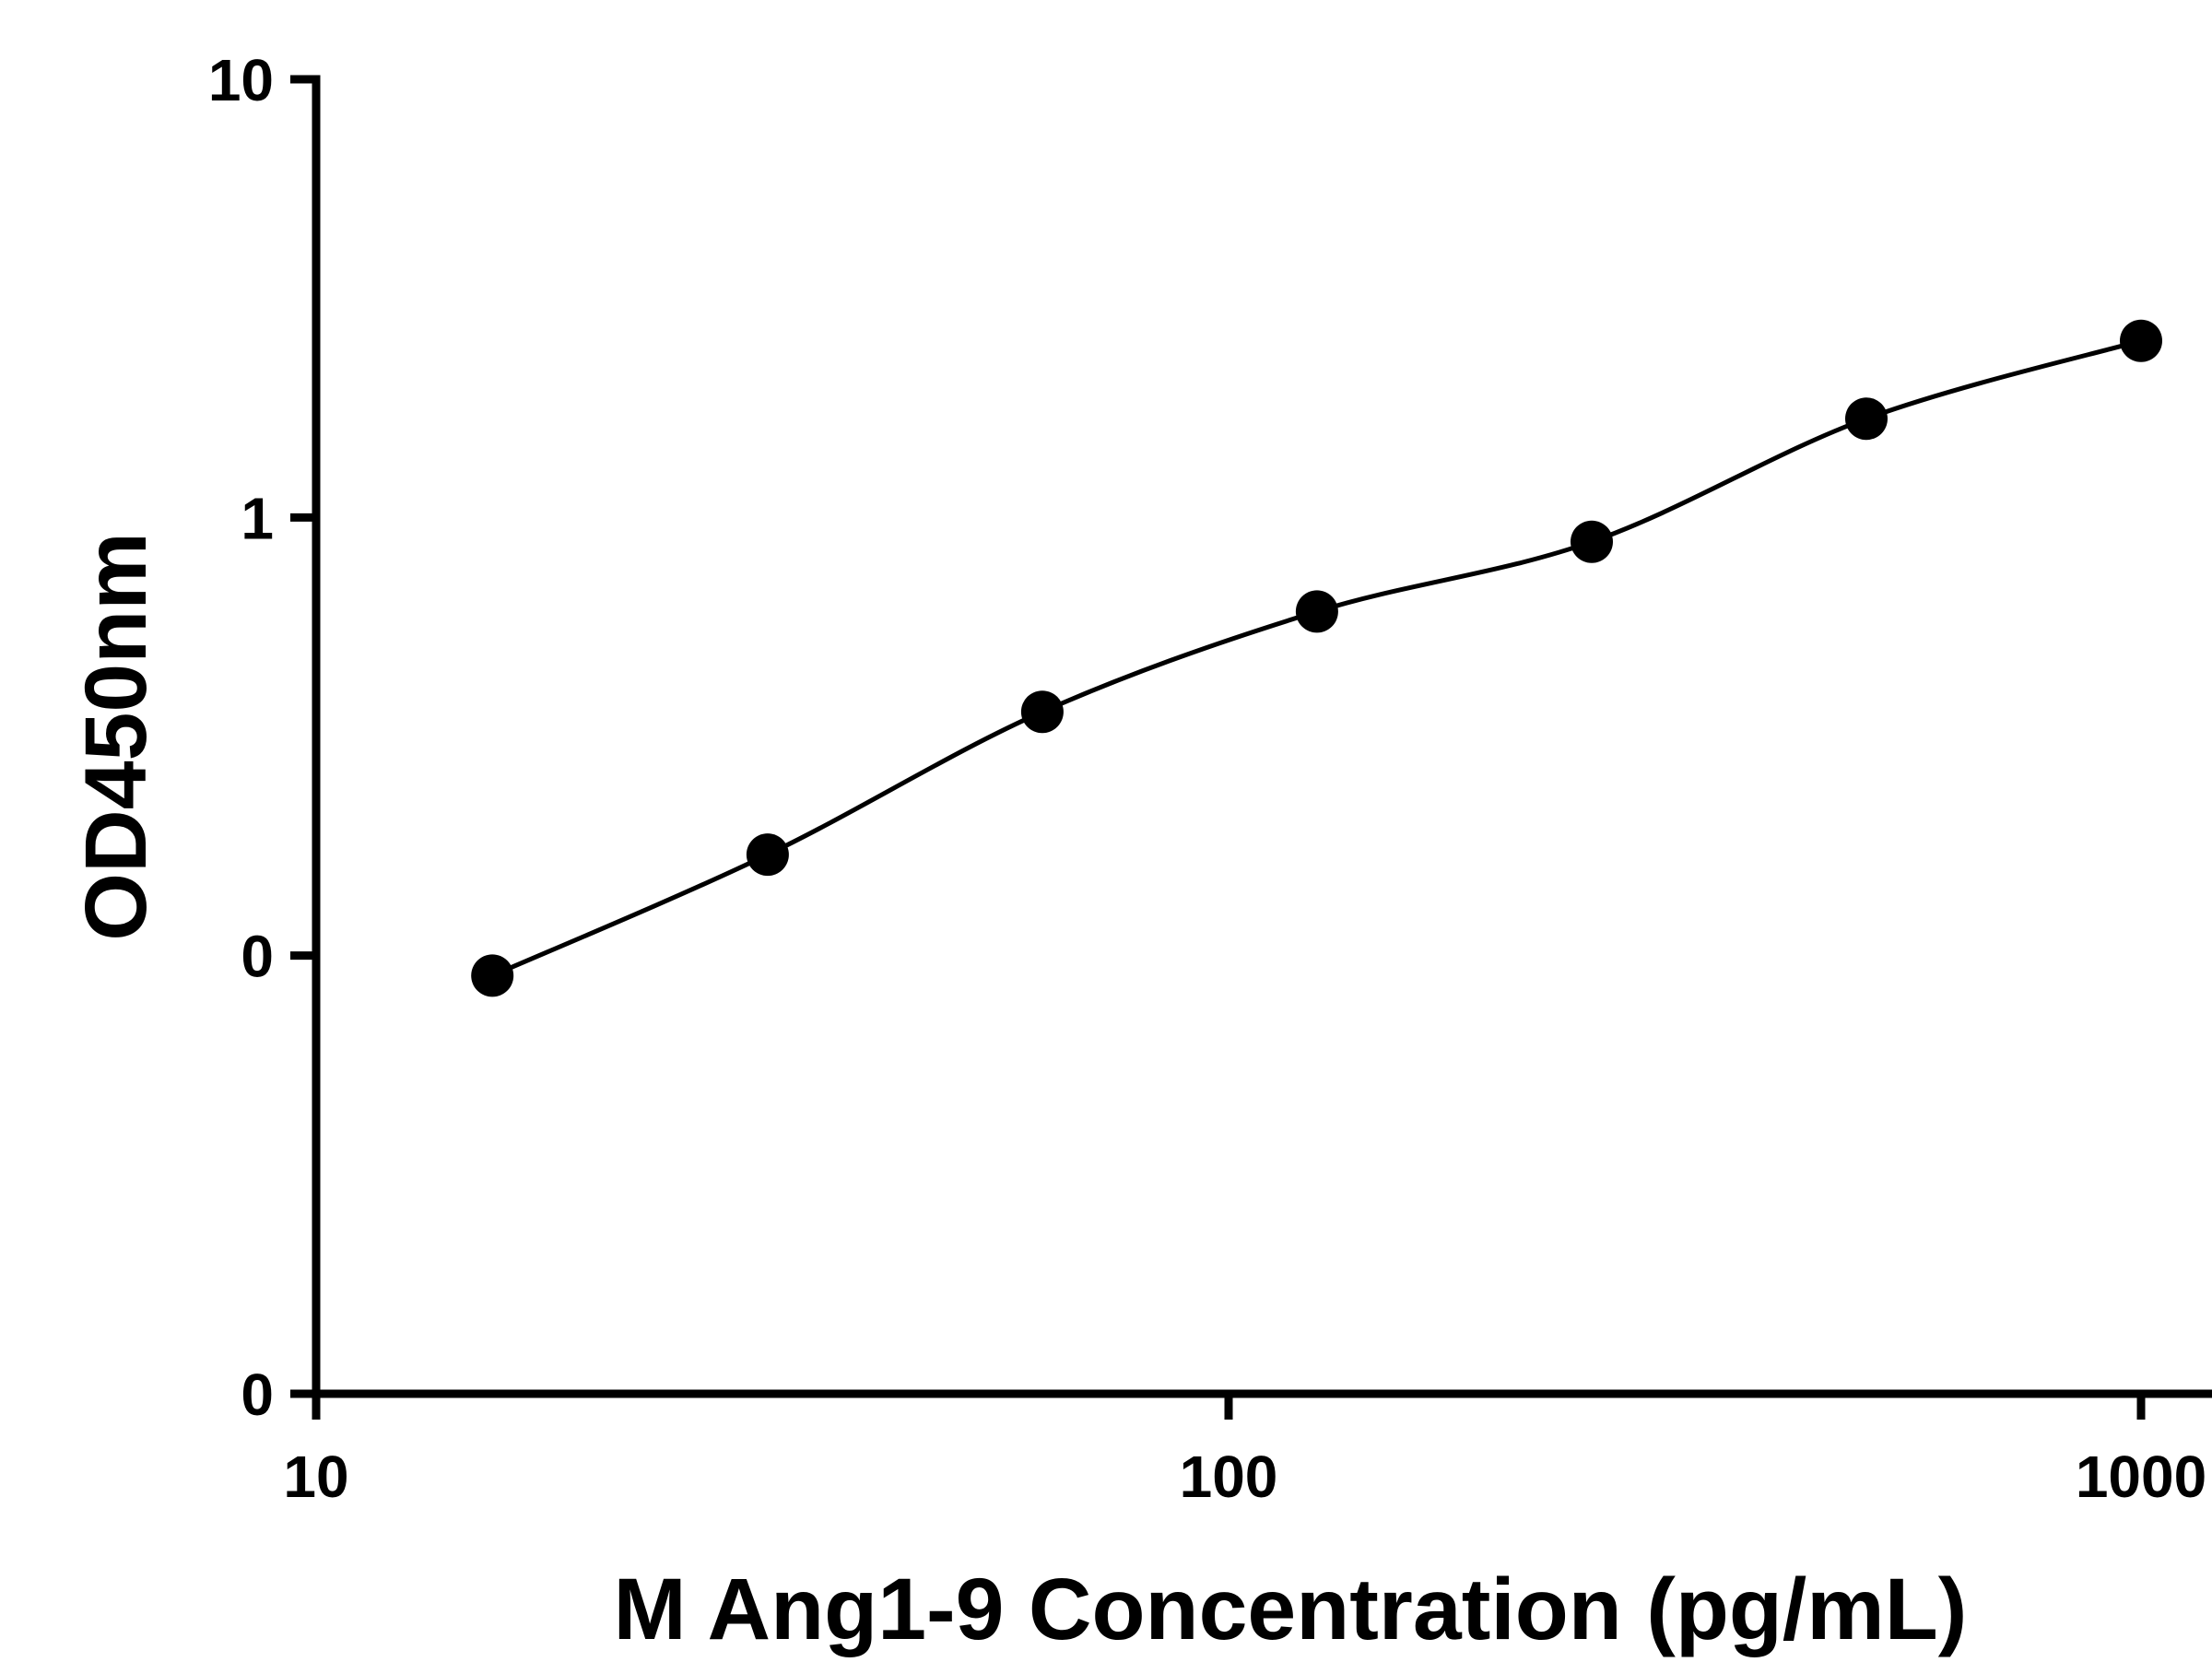 Image resolution: width=2212 pixels, height=1674 pixels. I want to click on x-tick-label: 1000, so click(2141, 1477).